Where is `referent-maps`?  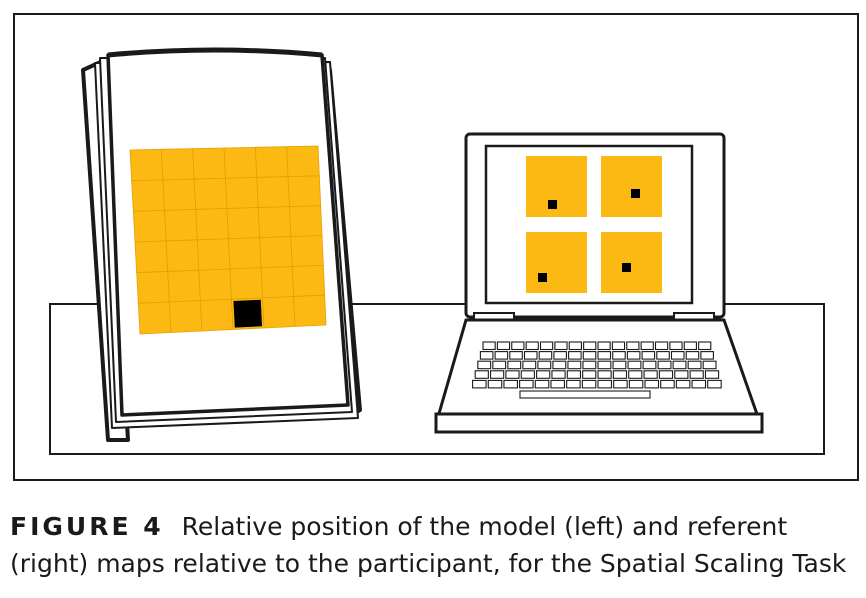 referent-maps is located at coordinates (594, 224).